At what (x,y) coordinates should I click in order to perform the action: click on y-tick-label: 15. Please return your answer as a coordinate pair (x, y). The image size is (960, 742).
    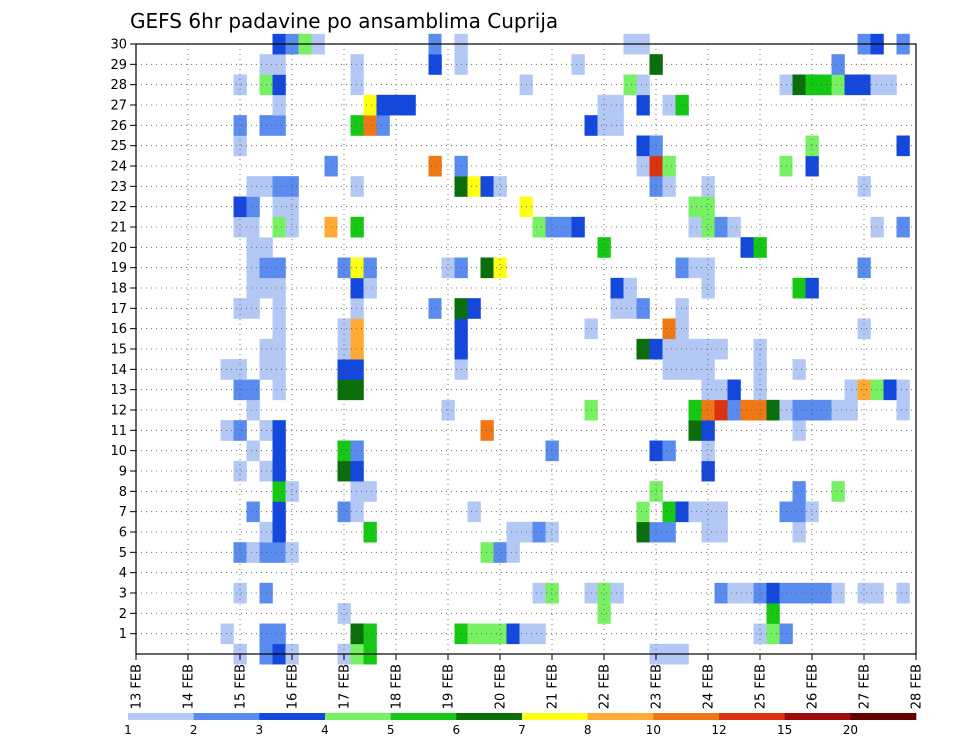
    Looking at the image, I should click on (118, 350).